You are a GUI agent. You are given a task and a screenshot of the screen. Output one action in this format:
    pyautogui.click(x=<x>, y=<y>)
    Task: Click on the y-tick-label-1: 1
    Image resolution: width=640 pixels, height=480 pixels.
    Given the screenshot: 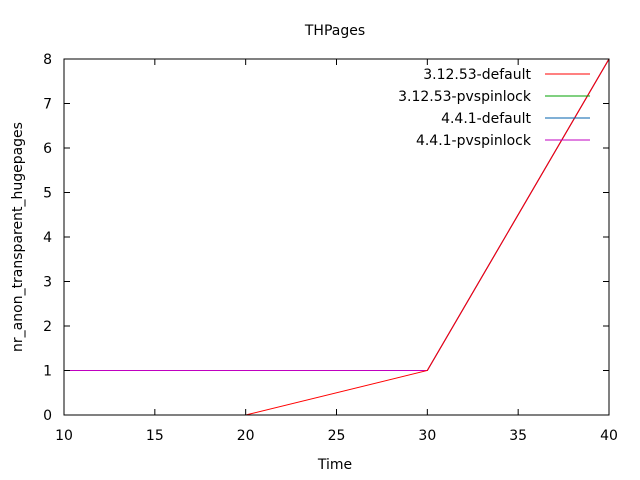 What is the action you would take?
    pyautogui.click(x=47, y=372)
    